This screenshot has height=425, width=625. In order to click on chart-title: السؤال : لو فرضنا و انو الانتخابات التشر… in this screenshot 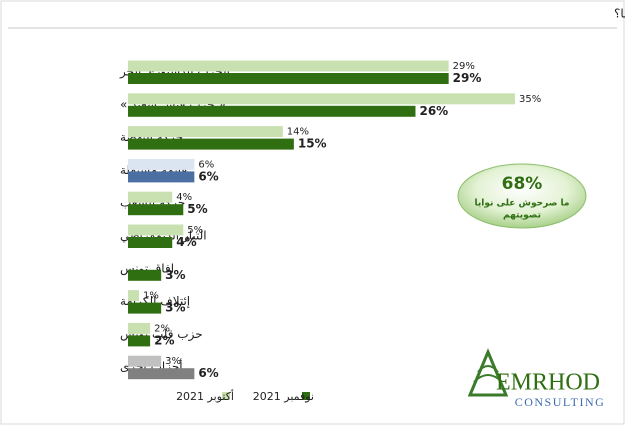, I will do `click(619, 14)`.